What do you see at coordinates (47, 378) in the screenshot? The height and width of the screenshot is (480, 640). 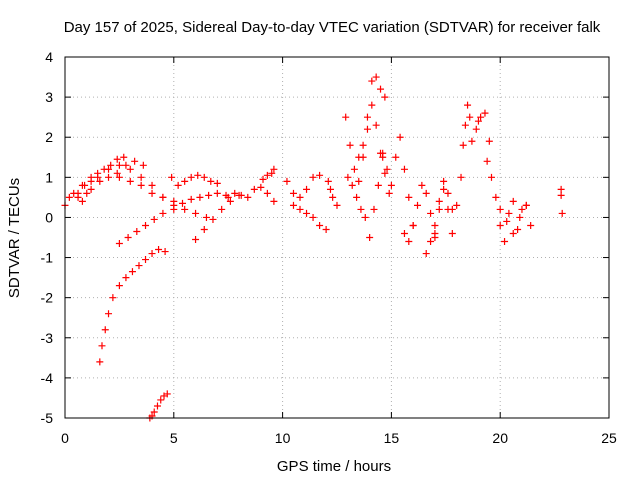 I see `y-tick-label: -4` at bounding box center [47, 378].